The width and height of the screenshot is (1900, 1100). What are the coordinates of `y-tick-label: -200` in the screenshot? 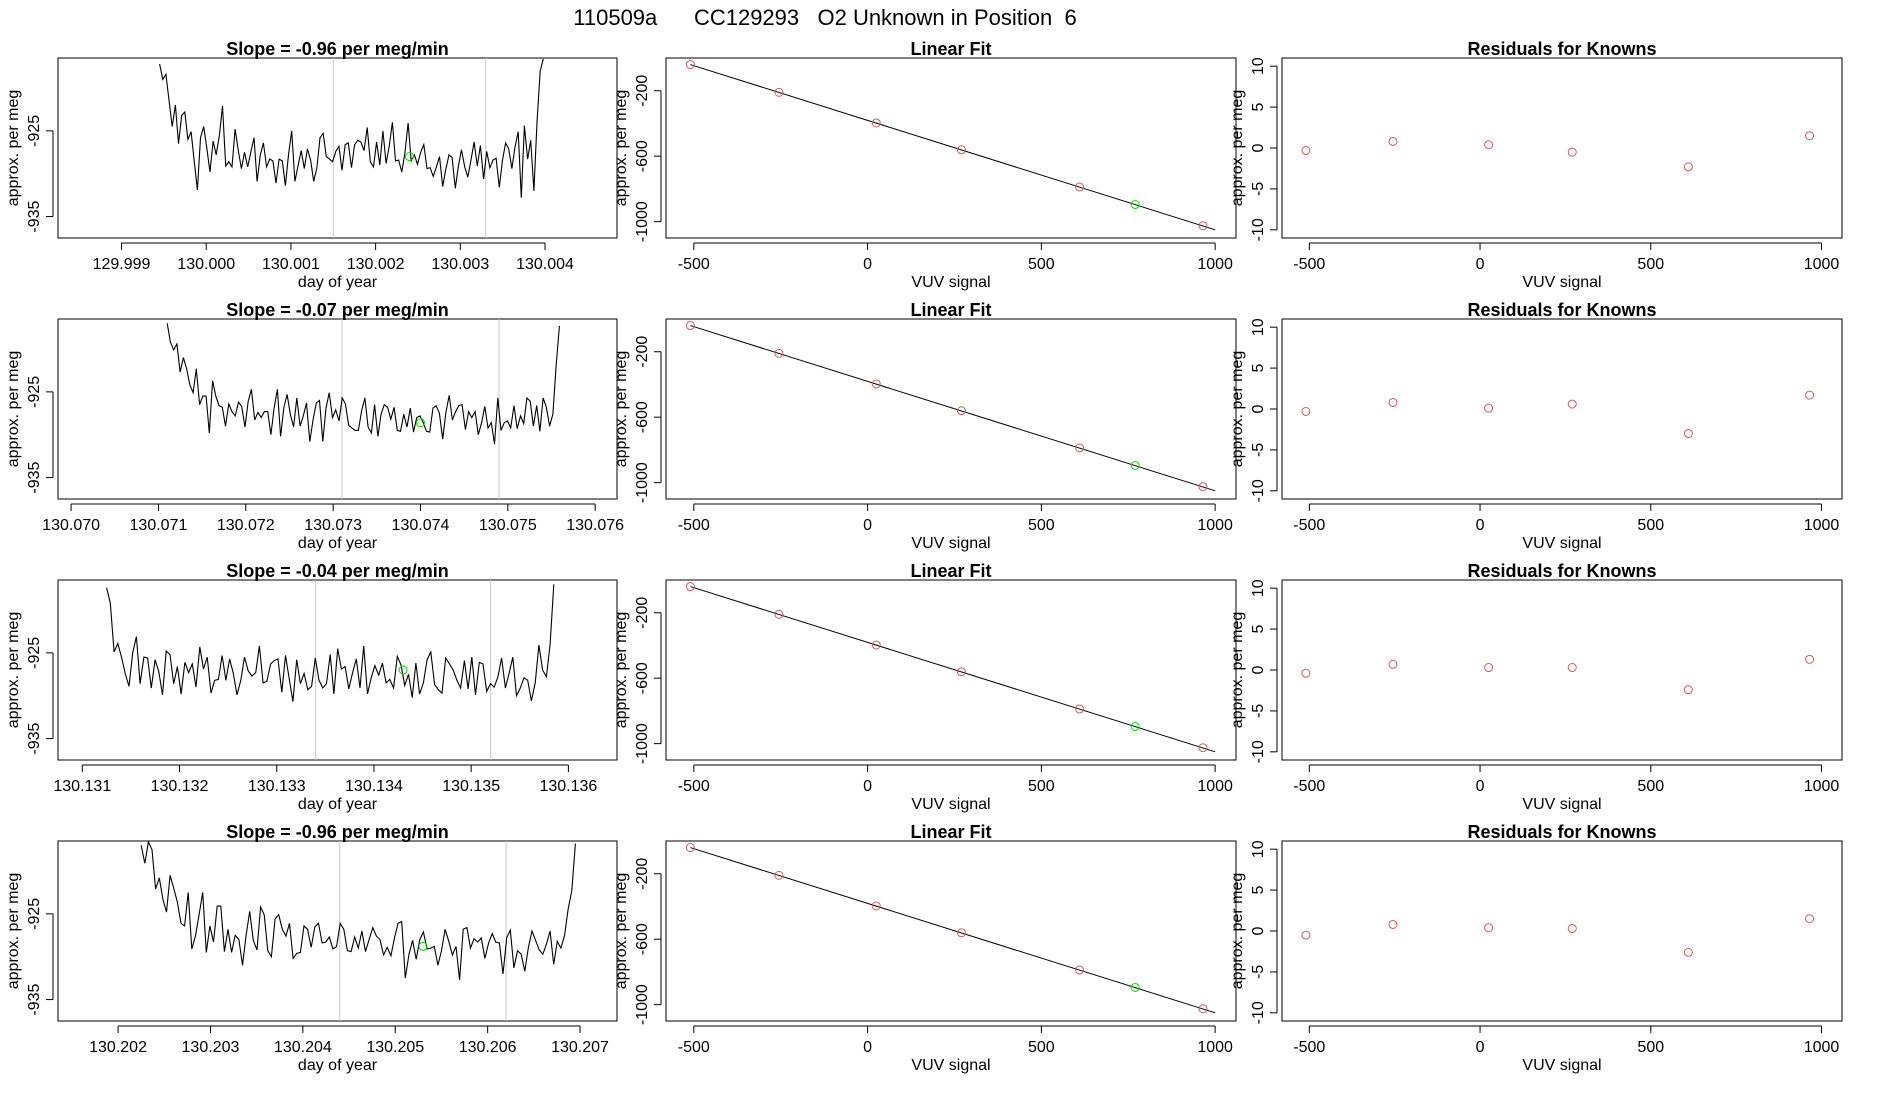 It's located at (642, 613).